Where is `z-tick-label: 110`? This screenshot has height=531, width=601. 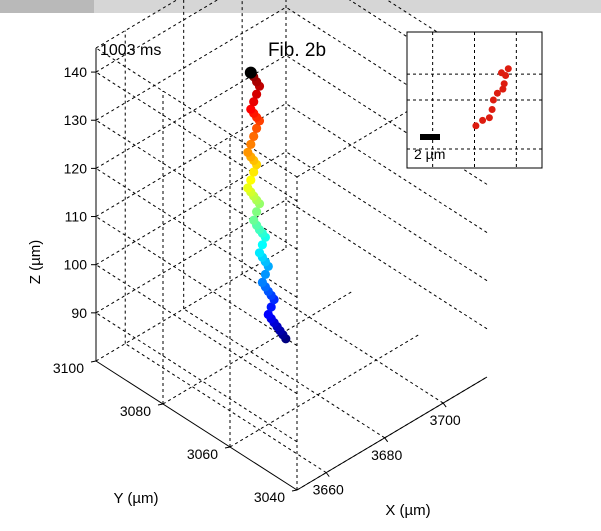 z-tick-label: 110 is located at coordinates (76, 217).